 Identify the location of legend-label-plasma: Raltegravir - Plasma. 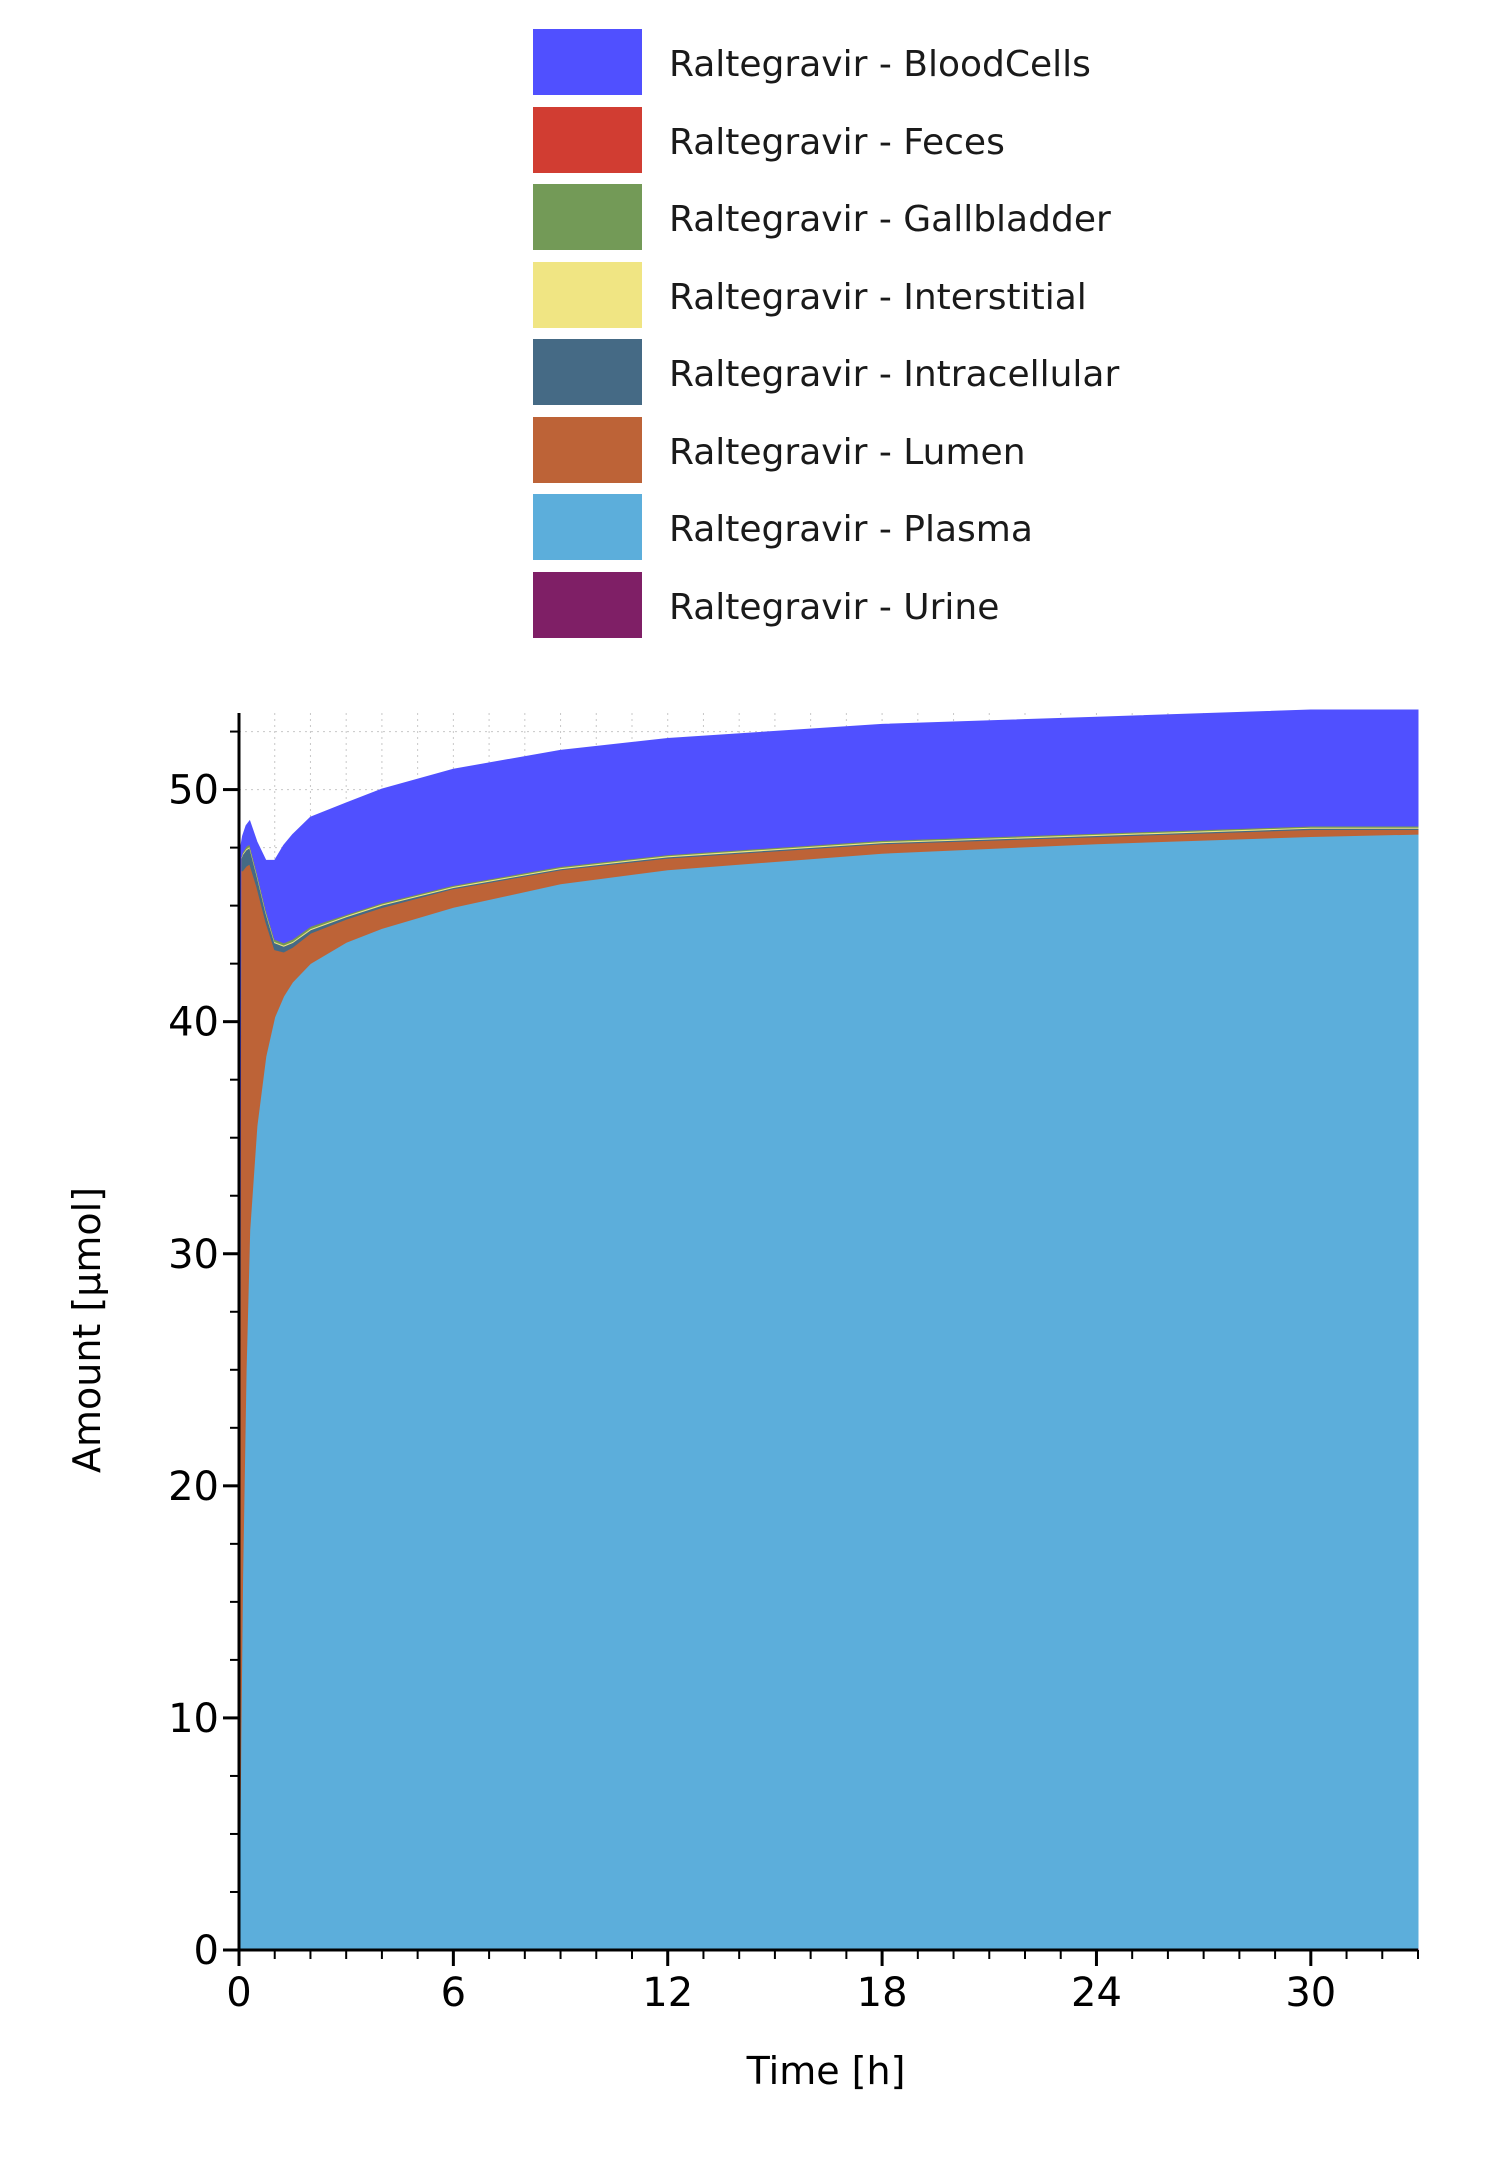
(851, 529).